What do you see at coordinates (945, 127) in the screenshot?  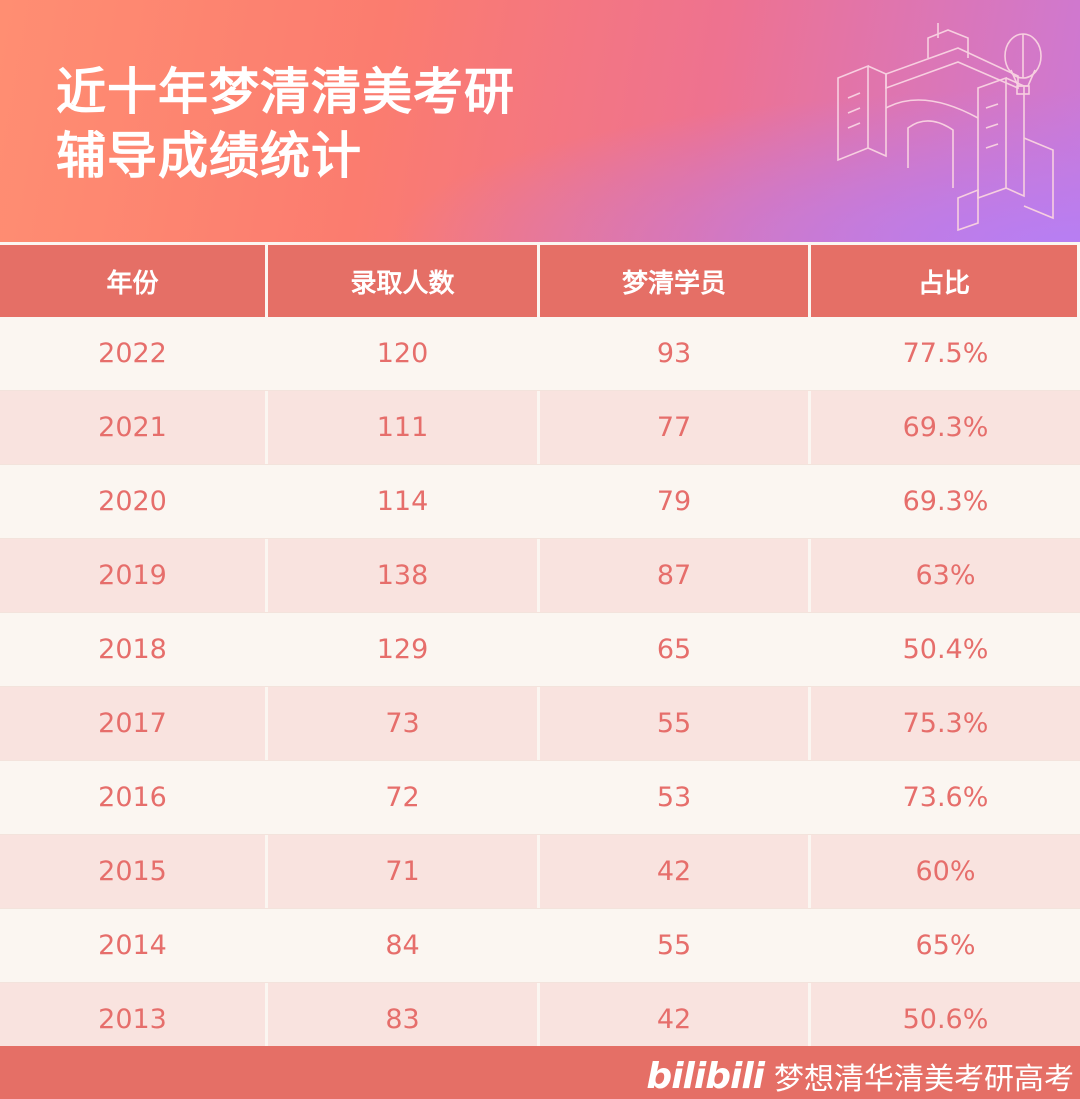 I see `university-gate-illustration` at bounding box center [945, 127].